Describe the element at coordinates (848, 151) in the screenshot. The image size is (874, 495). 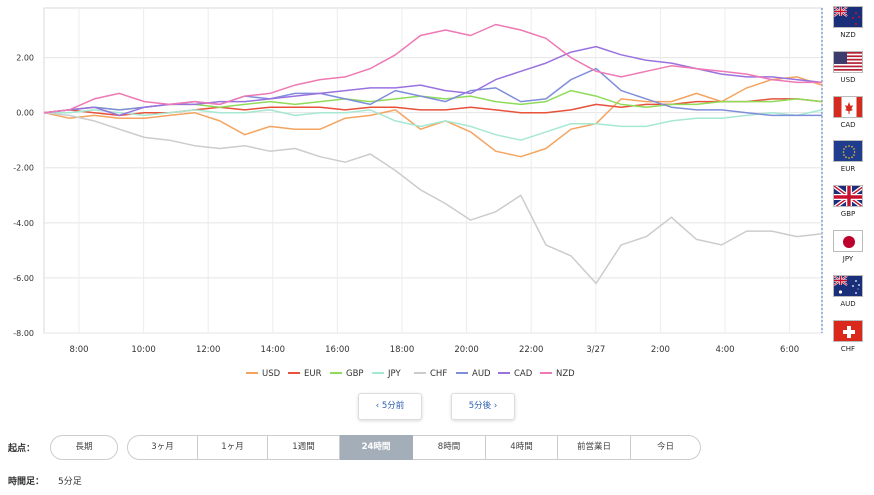
I see `eur-flag-icon` at that location.